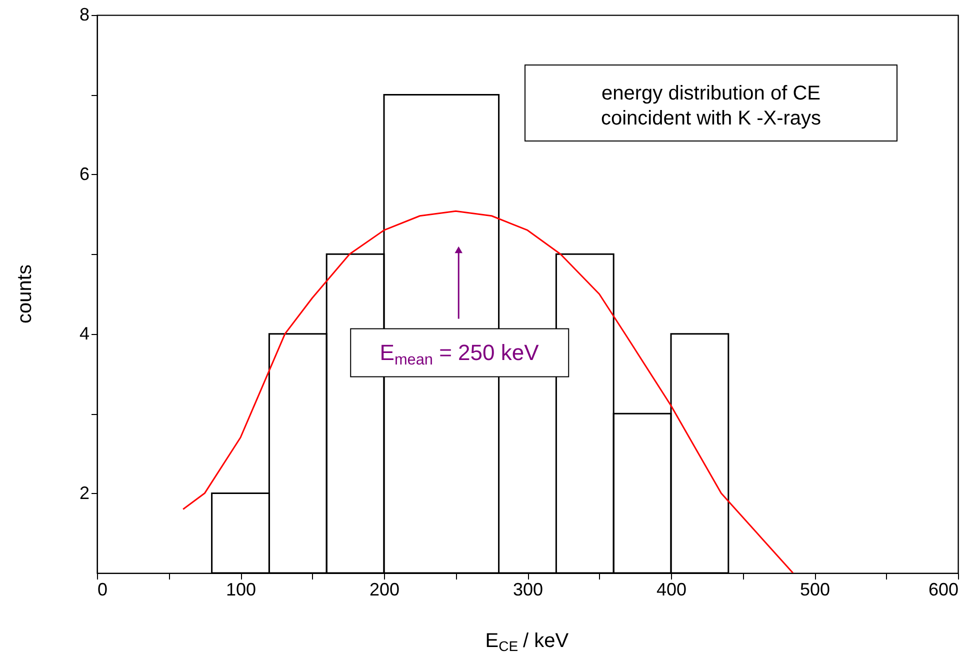 Image resolution: width=978 pixels, height=663 pixels. Describe the element at coordinates (711, 106) in the screenshot. I see `annotation: energy distribution of CE coincident with K -X-rays` at that location.